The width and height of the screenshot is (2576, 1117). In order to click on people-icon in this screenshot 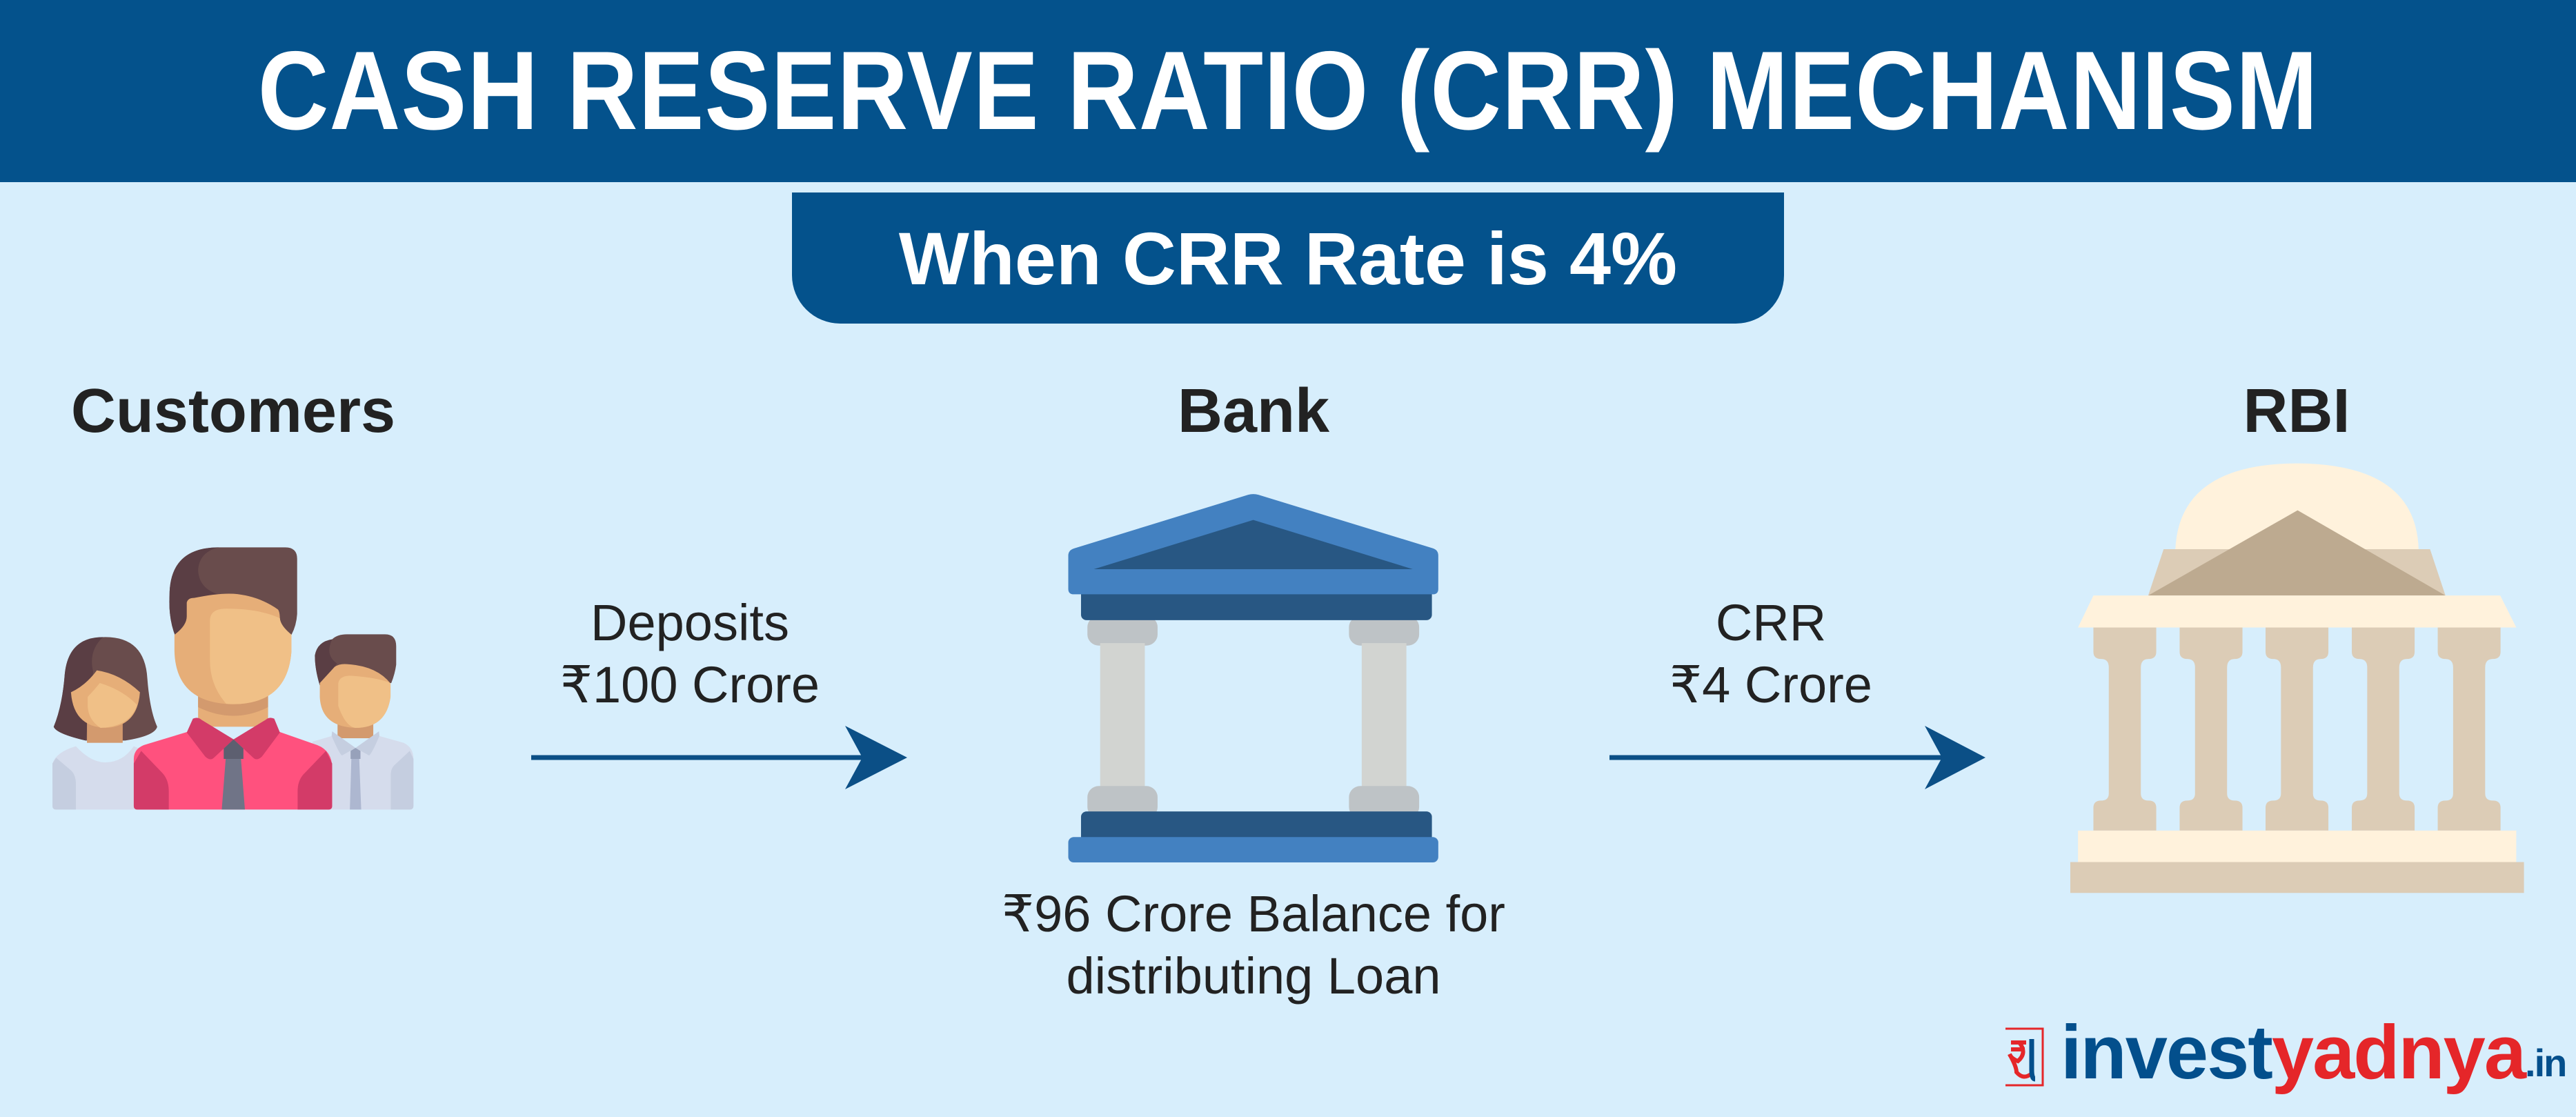, I will do `click(233, 678)`.